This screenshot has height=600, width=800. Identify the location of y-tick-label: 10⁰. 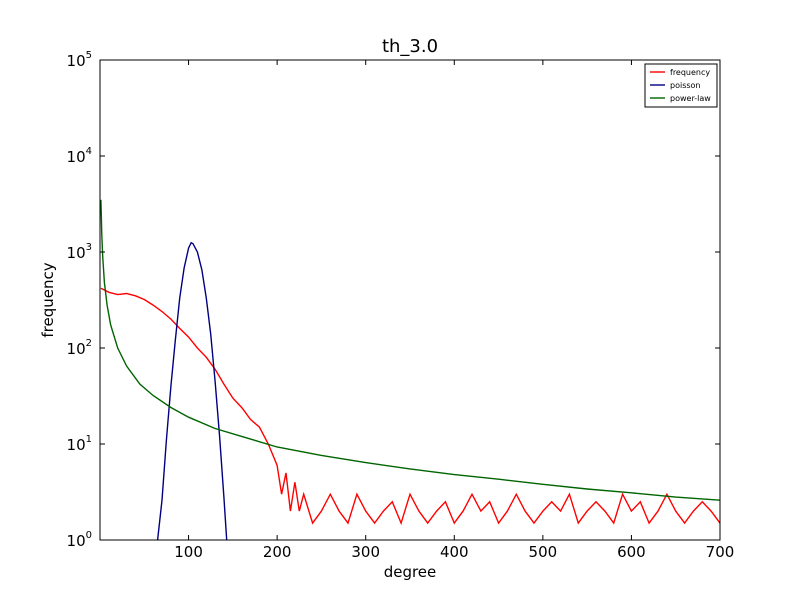
(79, 540).